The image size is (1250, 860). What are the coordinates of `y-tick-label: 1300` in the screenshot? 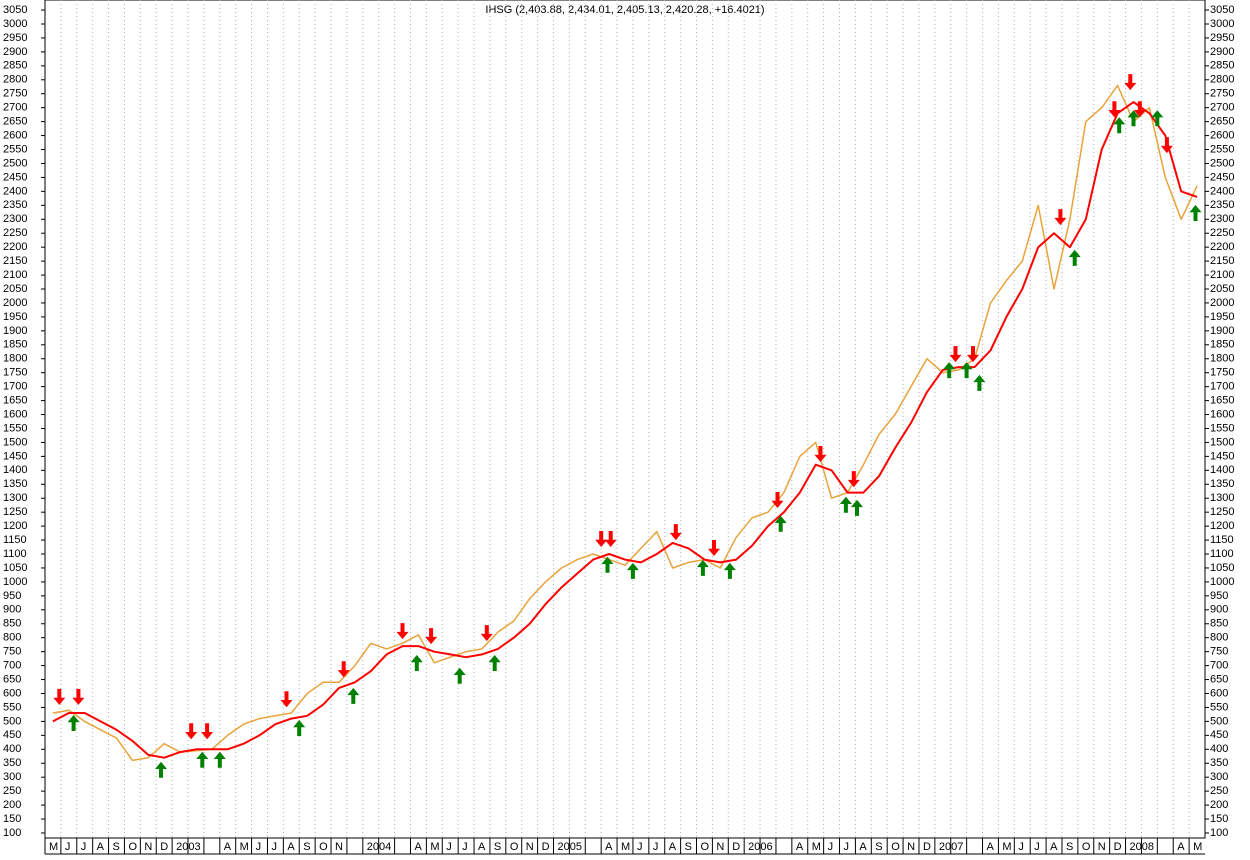 It's located at (15, 498).